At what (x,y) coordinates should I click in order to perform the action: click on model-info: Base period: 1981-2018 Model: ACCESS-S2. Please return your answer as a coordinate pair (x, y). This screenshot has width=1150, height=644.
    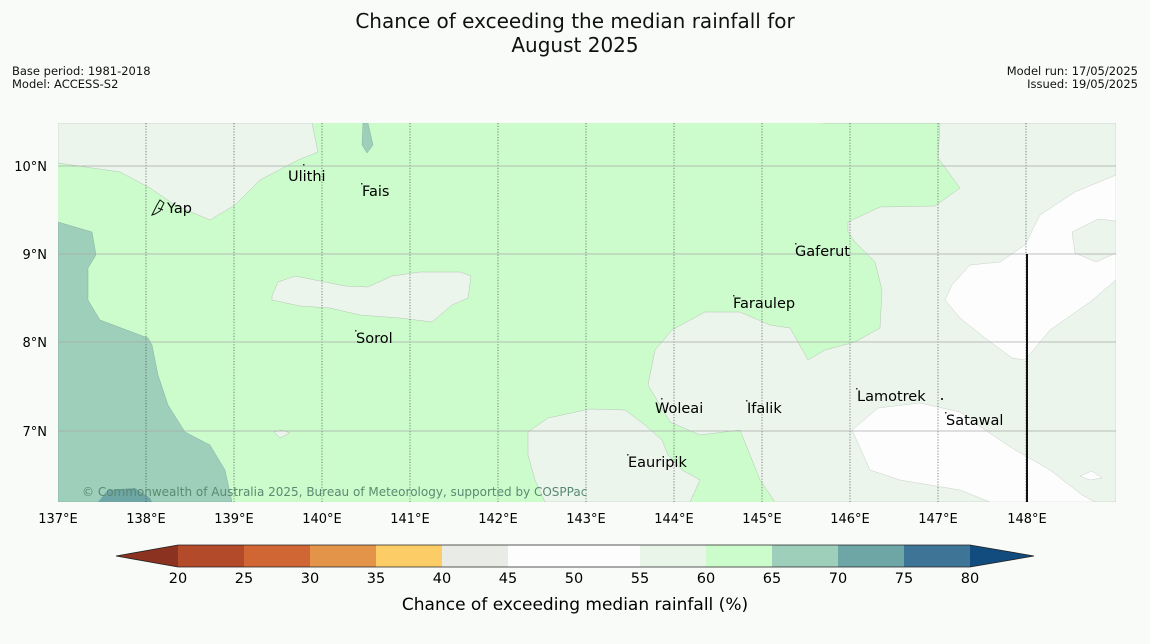
    Looking at the image, I should click on (81, 78).